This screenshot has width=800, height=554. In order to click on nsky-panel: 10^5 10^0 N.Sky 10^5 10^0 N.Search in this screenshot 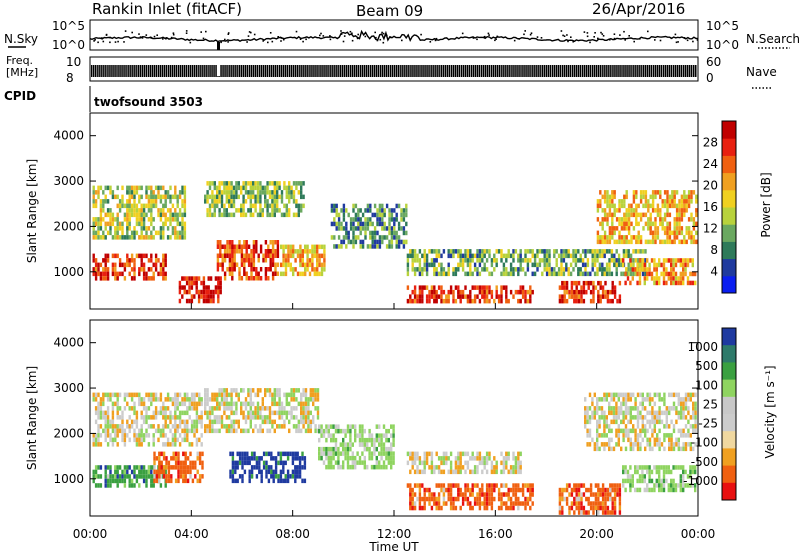, I will do `click(402, 35)`.